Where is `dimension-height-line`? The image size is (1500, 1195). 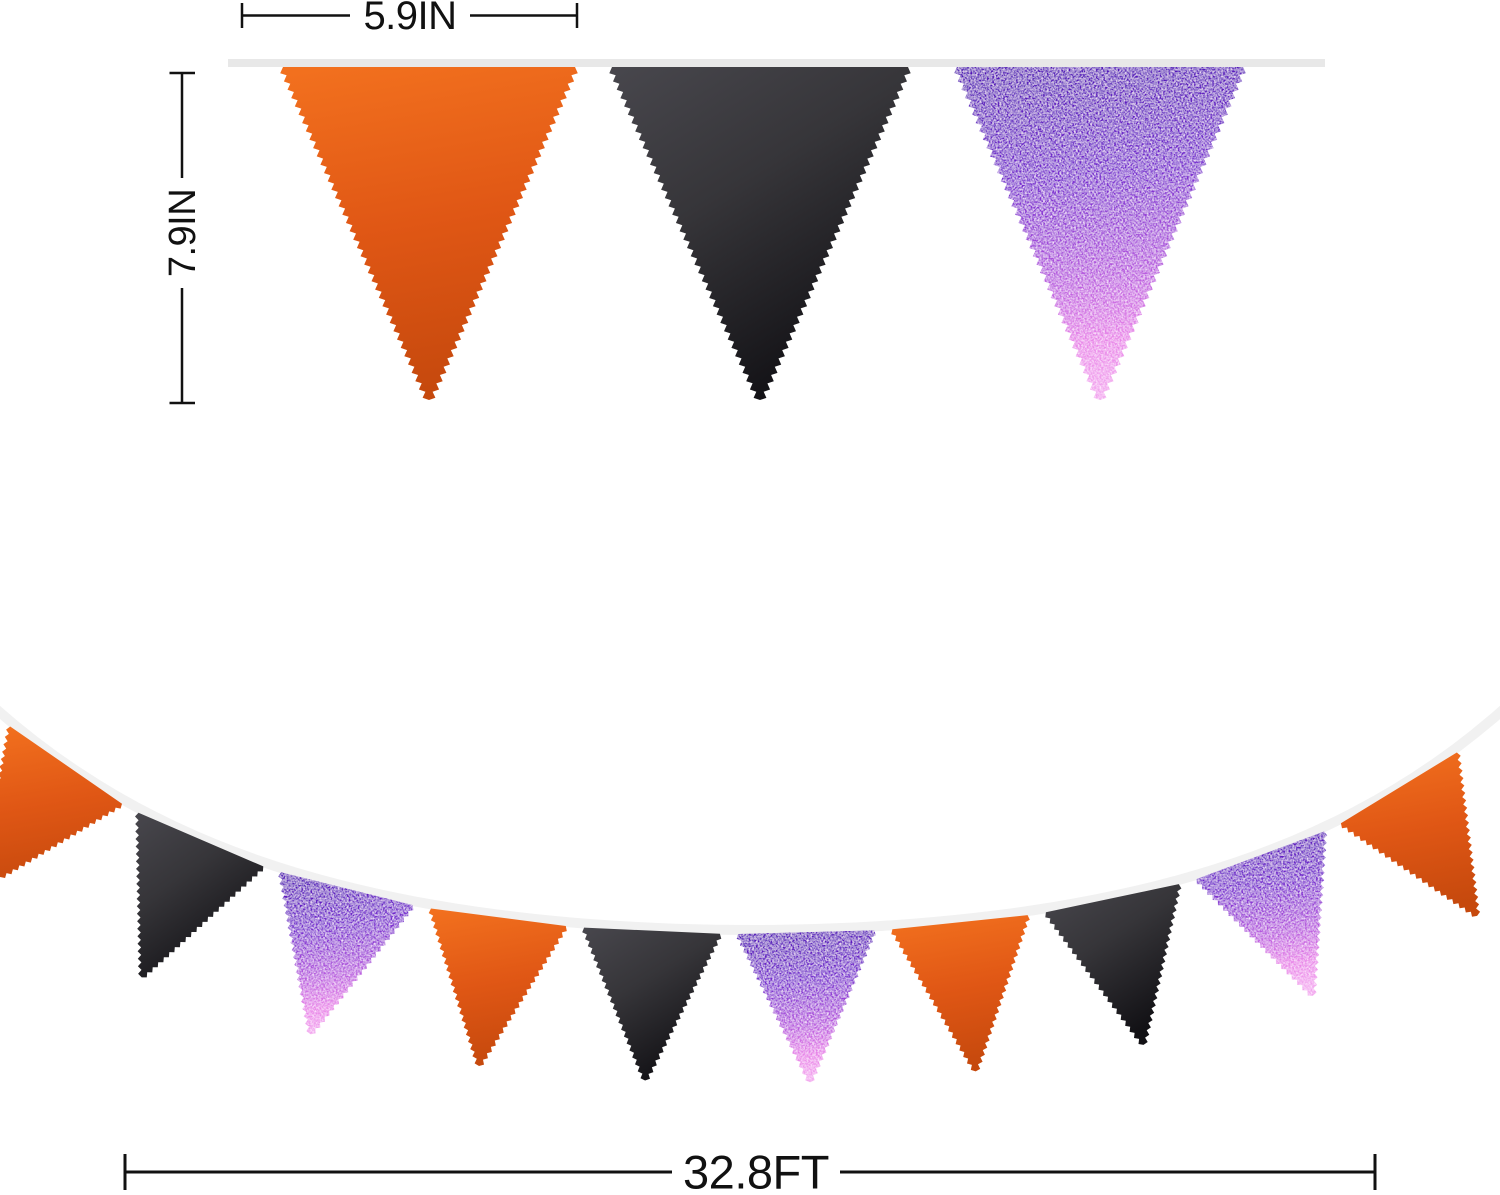 dimension-height-line is located at coordinates (182, 238).